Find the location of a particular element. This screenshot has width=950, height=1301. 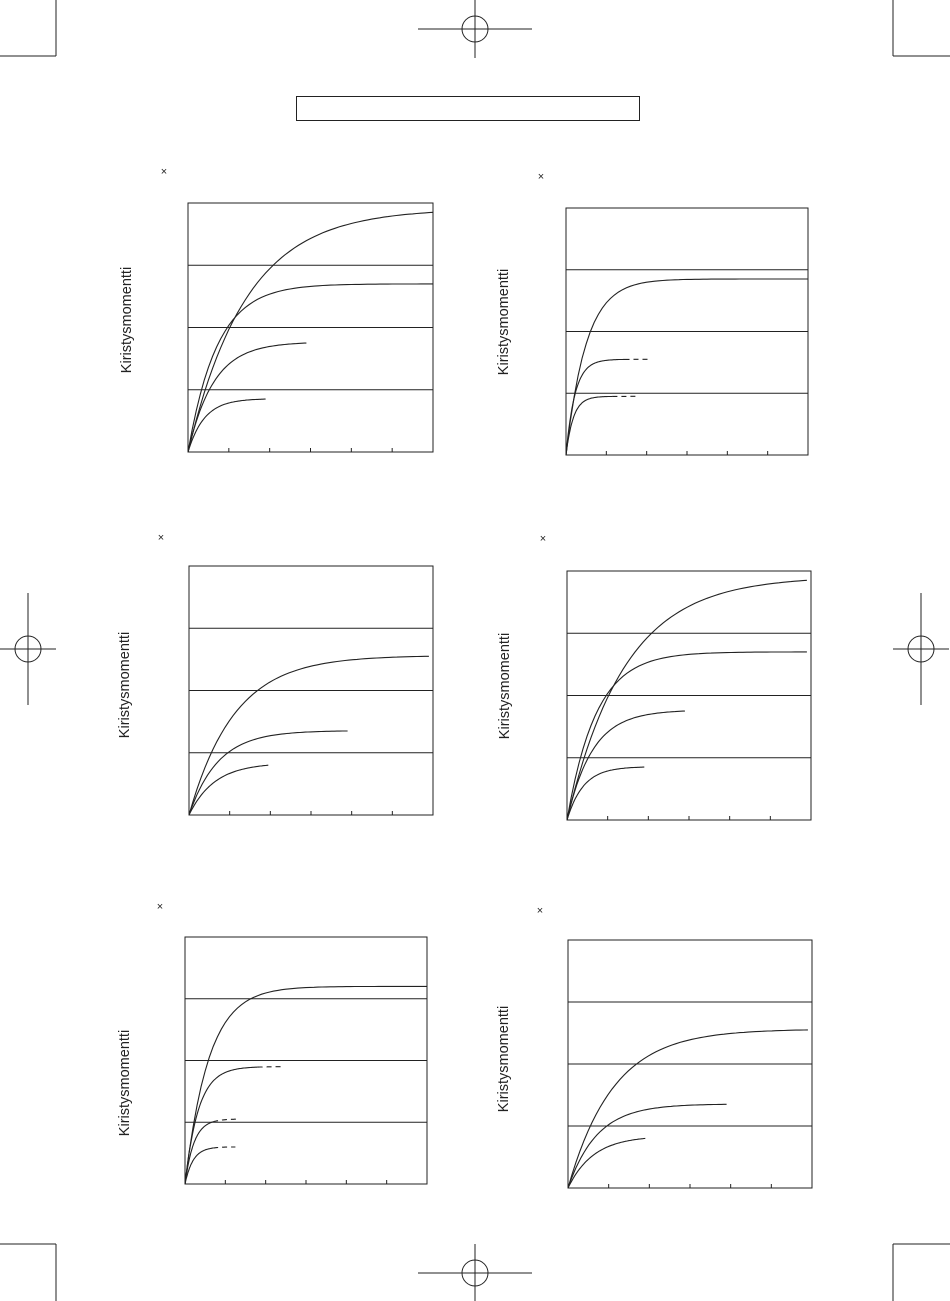

chart-bottom-right: Kiristysmomentti × is located at coordinates (654, 1047).